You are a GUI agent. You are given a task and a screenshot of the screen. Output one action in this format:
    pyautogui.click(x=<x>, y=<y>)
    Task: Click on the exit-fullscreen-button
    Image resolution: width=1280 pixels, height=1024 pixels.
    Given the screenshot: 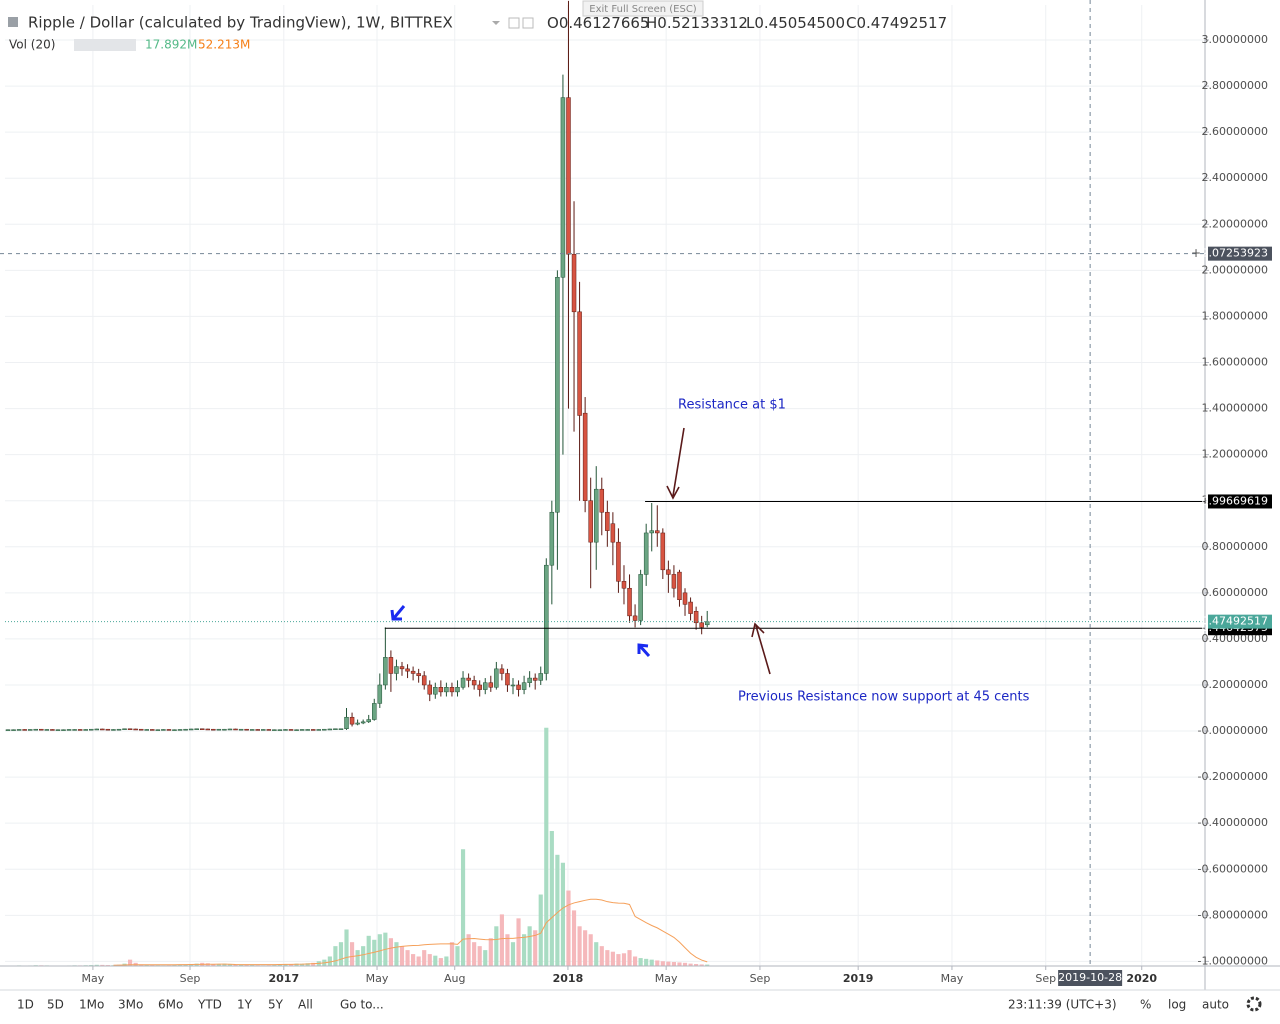 What is the action you would take?
    pyautogui.click(x=643, y=8)
    